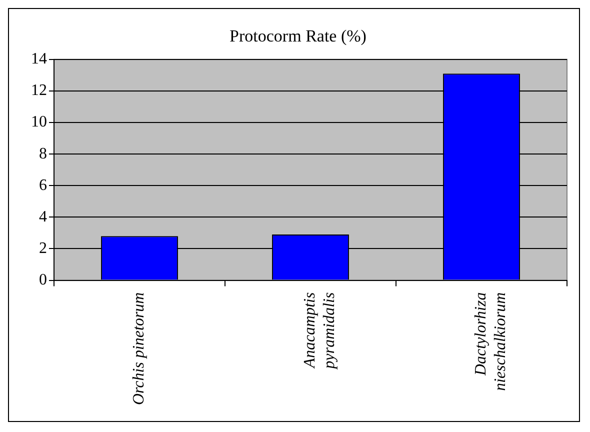 The height and width of the screenshot is (432, 590). What do you see at coordinates (298, 36) in the screenshot?
I see `chart-title: Protocorm Rate (%)` at bounding box center [298, 36].